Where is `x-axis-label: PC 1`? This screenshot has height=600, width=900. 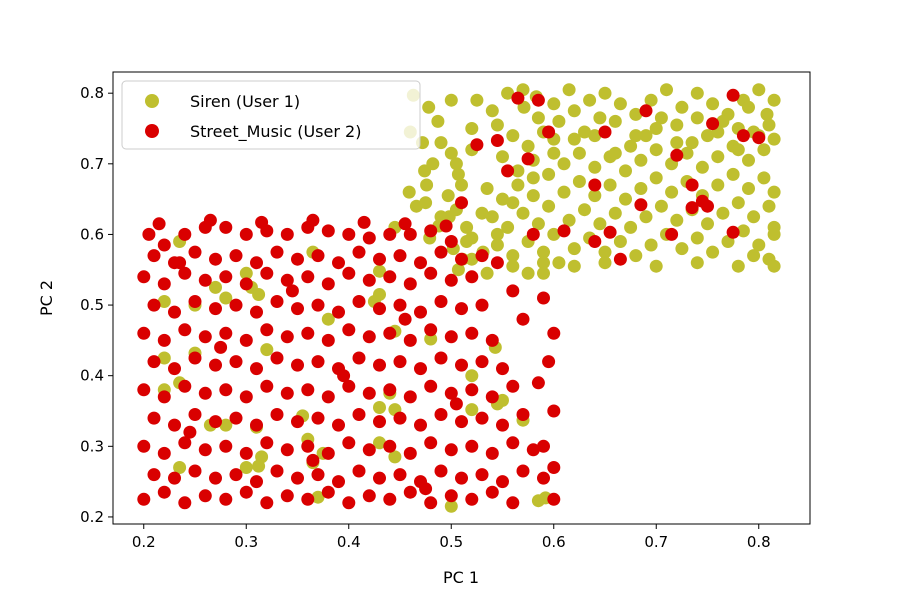 x-axis-label: PC 1 is located at coordinates (461, 577).